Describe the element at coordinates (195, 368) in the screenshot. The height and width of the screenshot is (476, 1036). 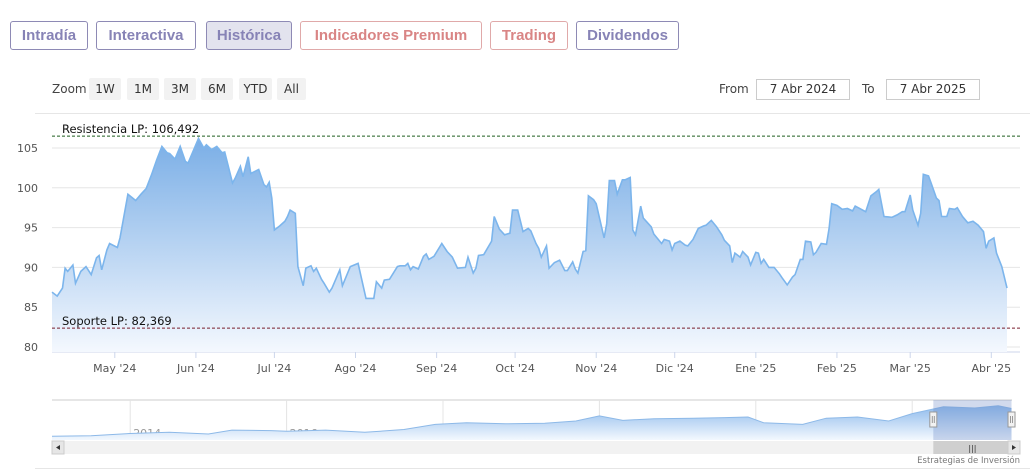
I see `x-tick-label: Jun '24` at that location.